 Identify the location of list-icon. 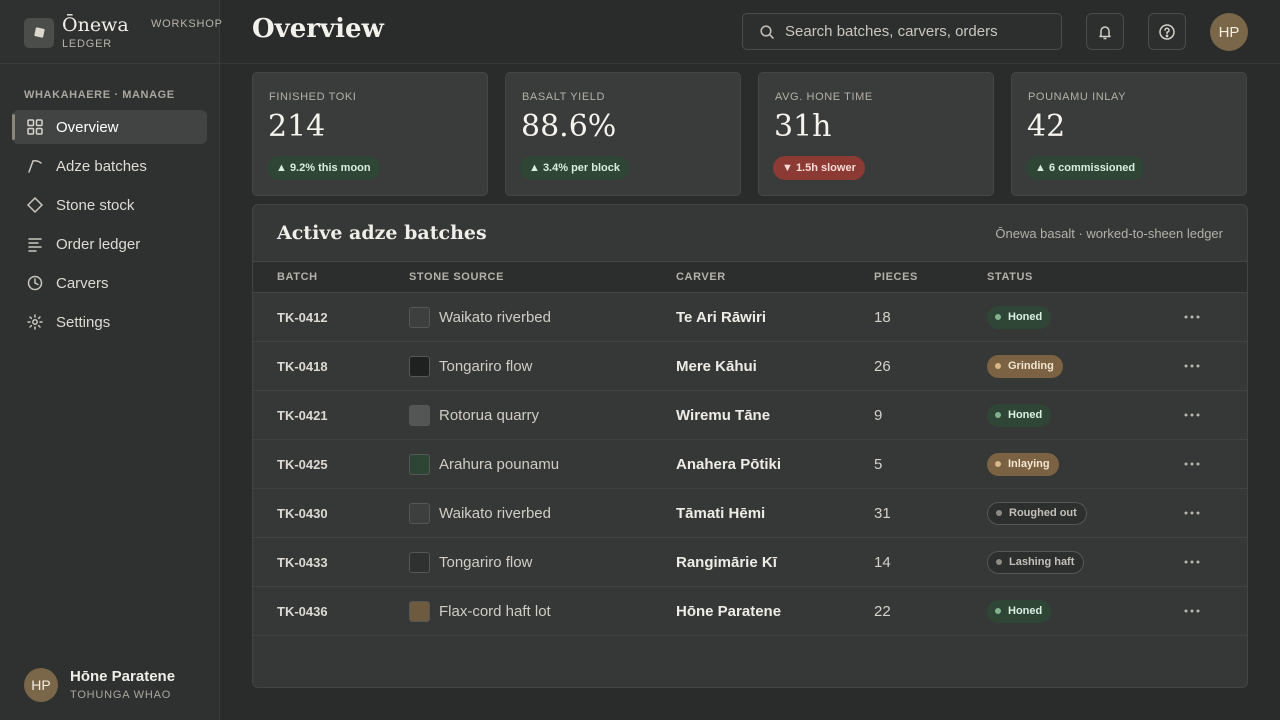
(35, 244).